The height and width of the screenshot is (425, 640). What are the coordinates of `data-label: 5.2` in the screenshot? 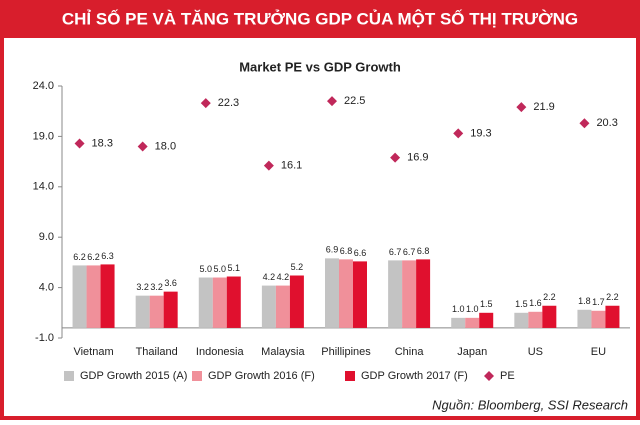 It's located at (297, 267).